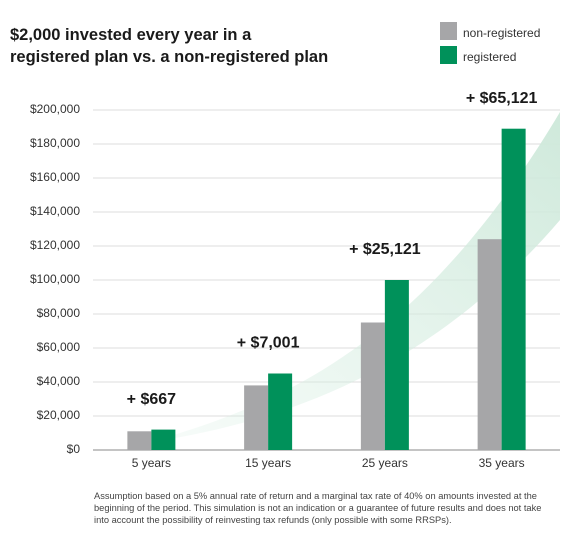  I want to click on y-tick-label: $120,000, so click(55, 245).